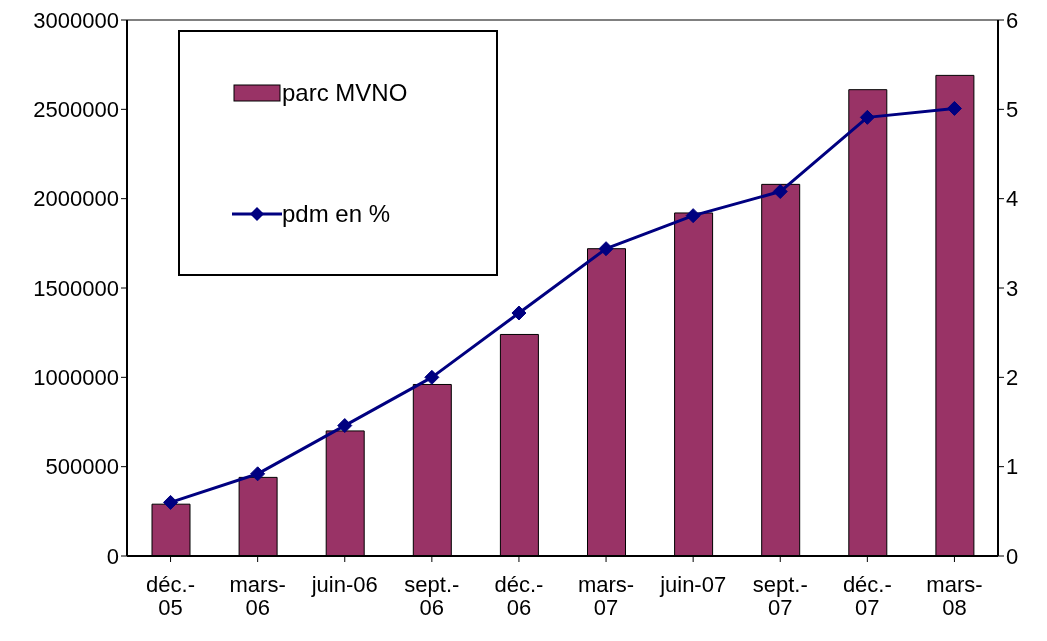  Describe the element at coordinates (76, 199) in the screenshot. I see `y-tick-label: 2000000` at that location.